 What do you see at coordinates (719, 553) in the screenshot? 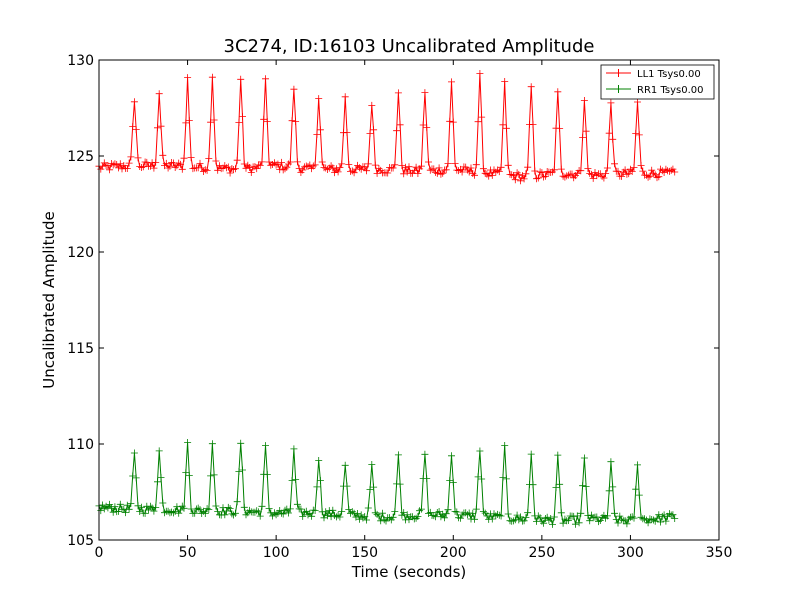
I see `x-tick-label: 350` at bounding box center [719, 553].